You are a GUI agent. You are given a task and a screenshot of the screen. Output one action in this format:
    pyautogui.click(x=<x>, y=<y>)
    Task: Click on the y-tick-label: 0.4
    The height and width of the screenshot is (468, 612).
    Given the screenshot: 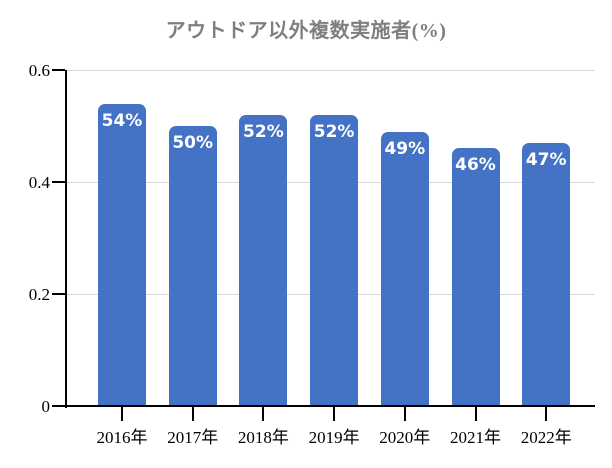 What is the action you would take?
    pyautogui.click(x=39, y=182)
    